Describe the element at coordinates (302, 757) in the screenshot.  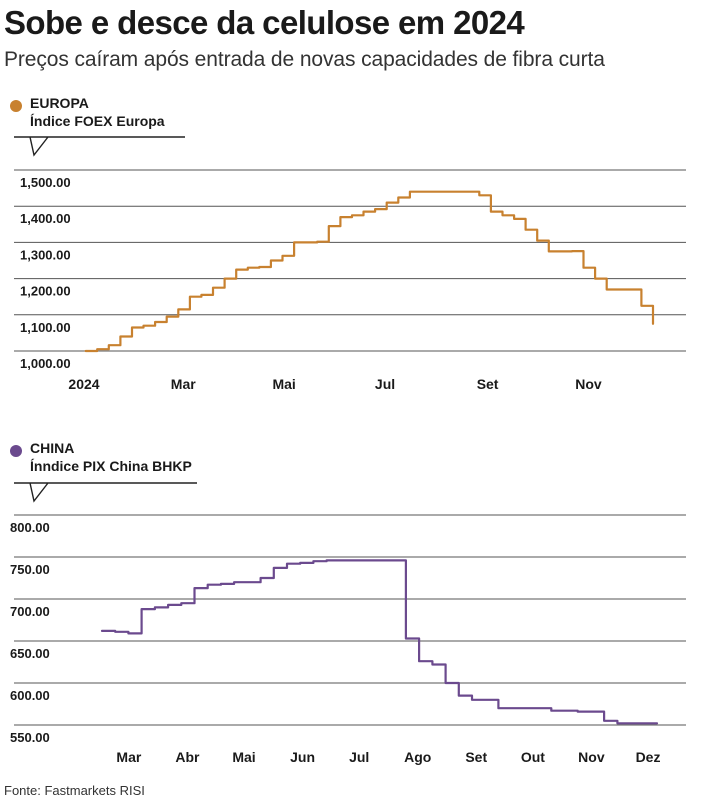
I see `china-x-tick-label: Jun` at that location.